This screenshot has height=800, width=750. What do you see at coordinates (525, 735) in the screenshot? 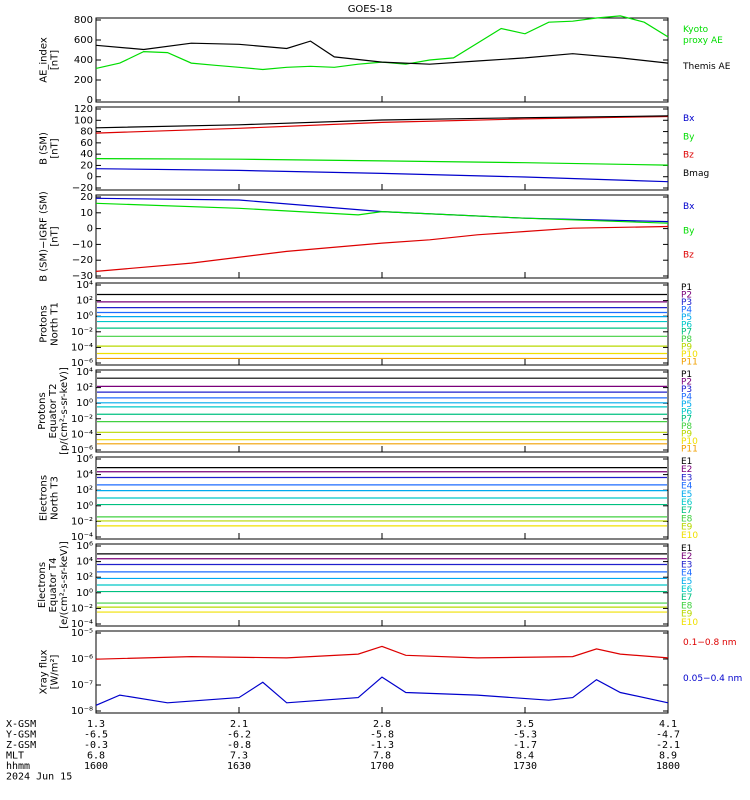
I see `footer-value: -5.3` at bounding box center [525, 735].